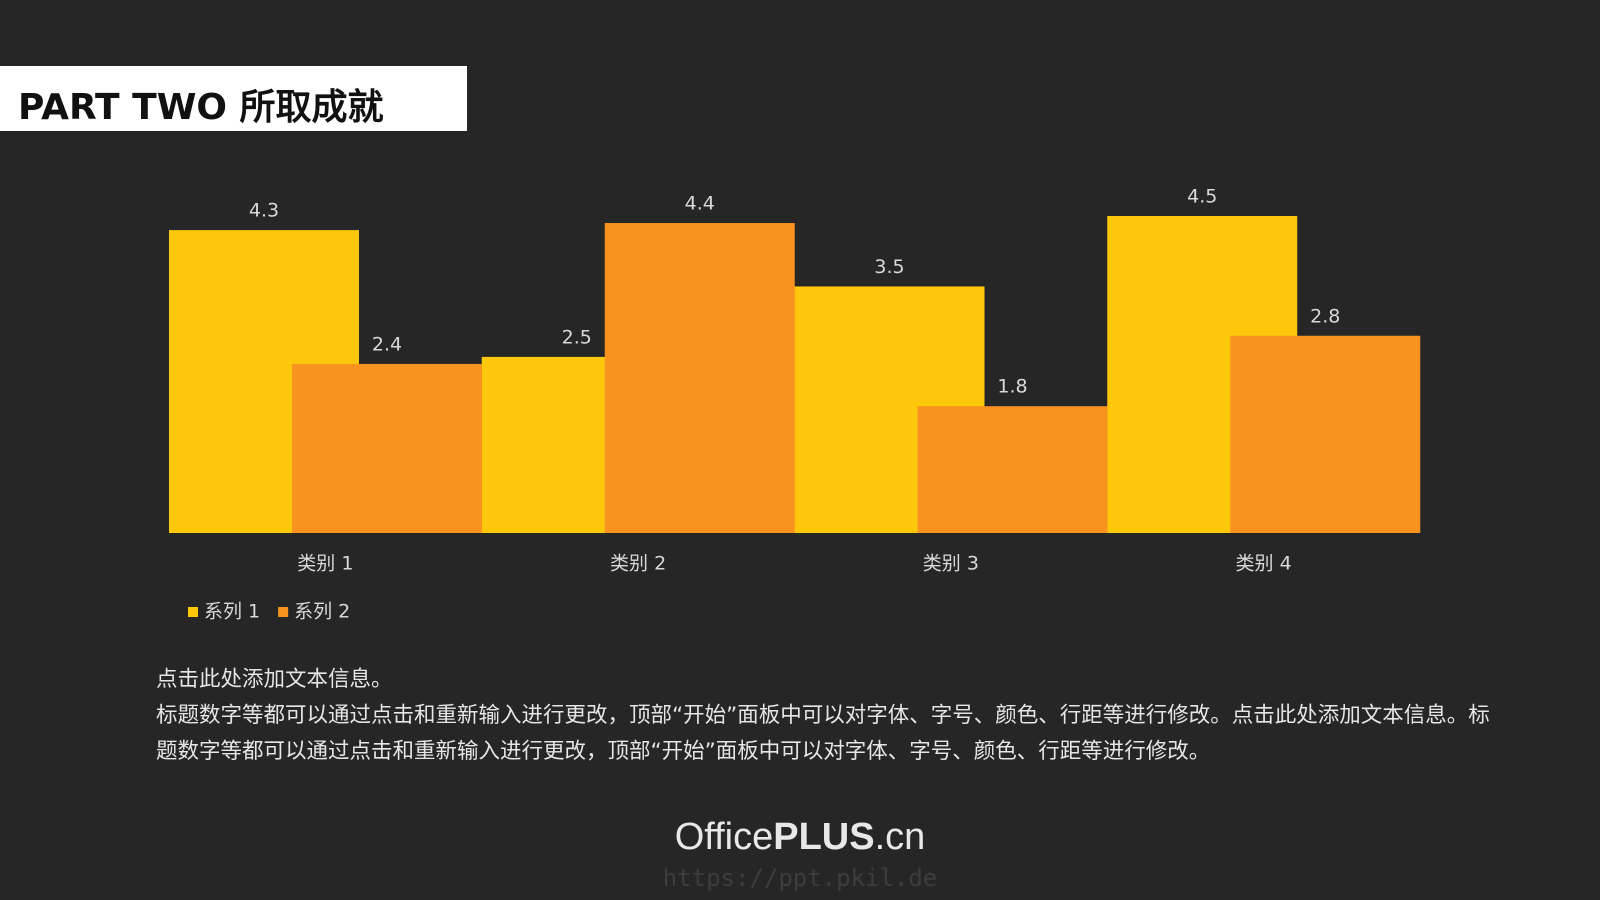  What do you see at coordinates (824, 837) in the screenshot?
I see `logo-part: PLUS` at bounding box center [824, 837].